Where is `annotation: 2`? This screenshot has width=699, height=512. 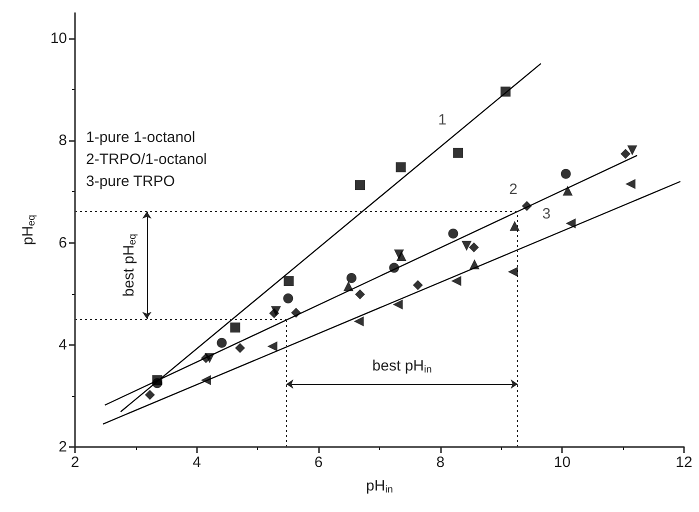 annotation: 2 is located at coordinates (513, 189).